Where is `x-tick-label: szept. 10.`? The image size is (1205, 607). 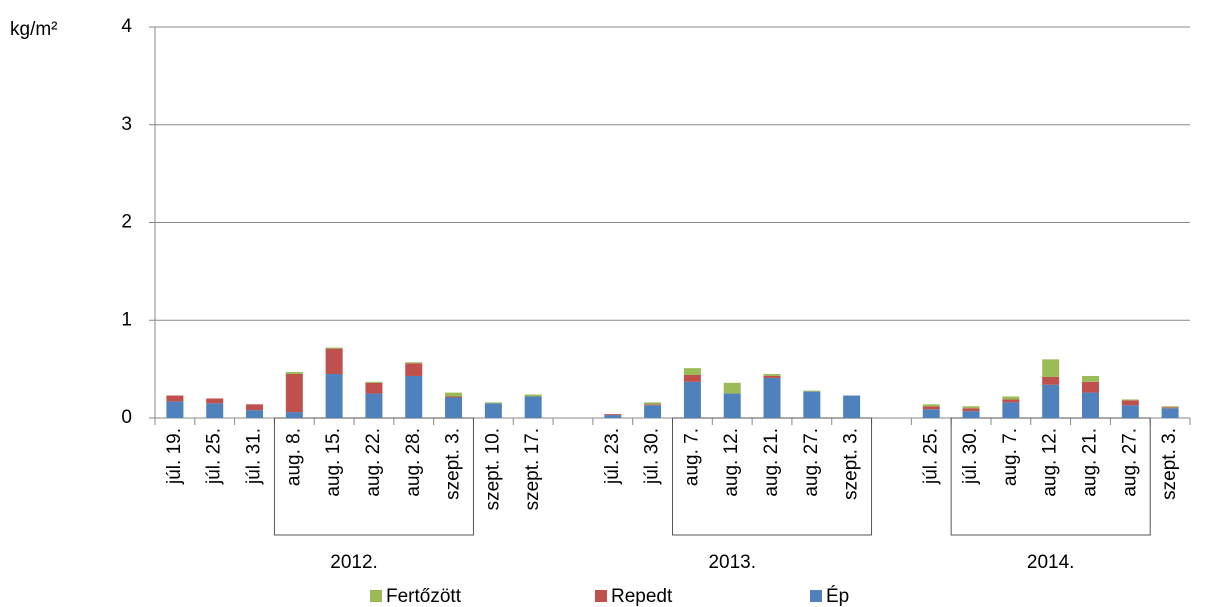 x-tick-label: szept. 10. is located at coordinates (492, 469).